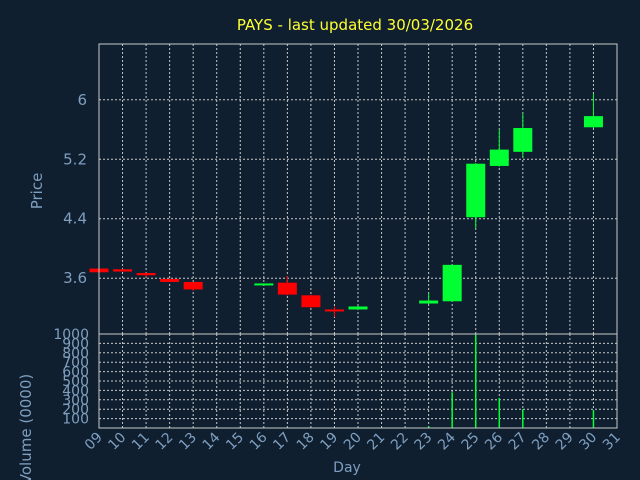  I want to click on volume-tick-label: 200, so click(75, 410).